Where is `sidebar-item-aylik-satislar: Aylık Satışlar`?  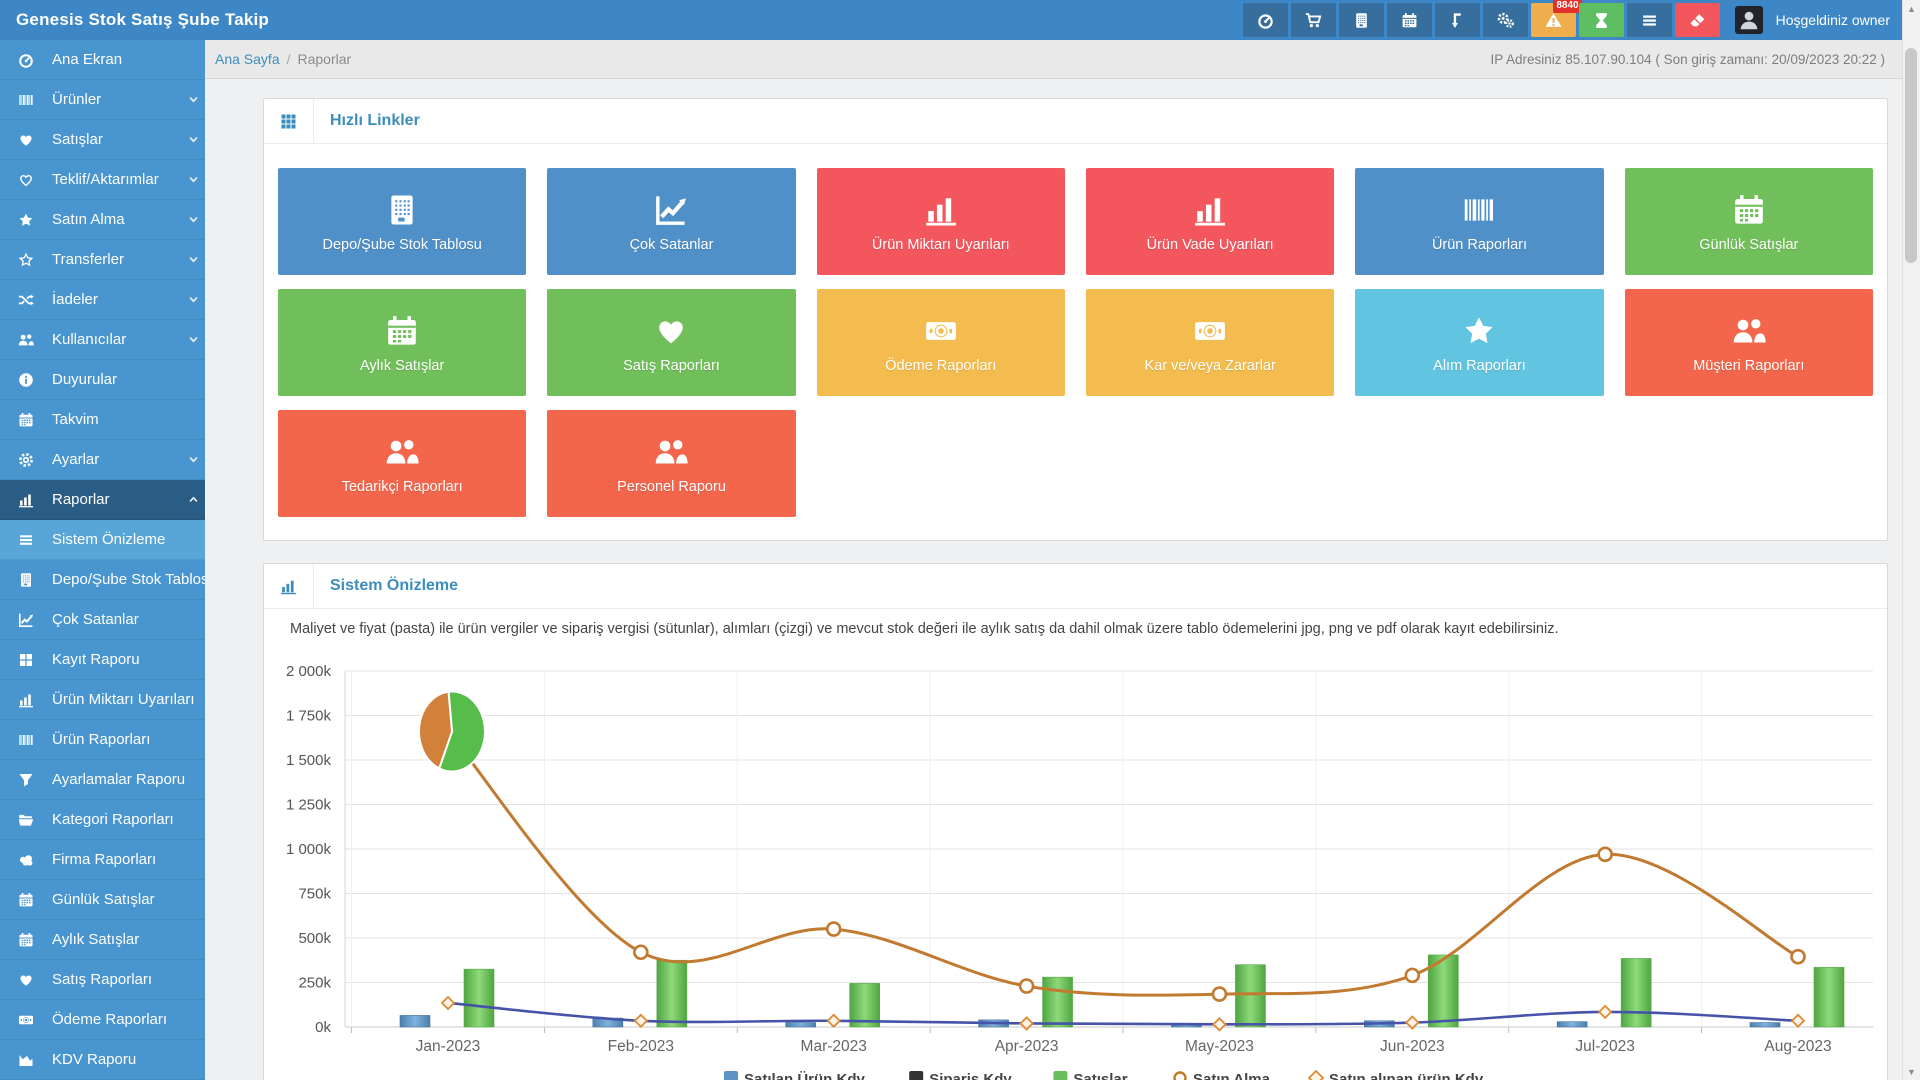
sidebar-item-aylik-satislar: Aylık Satışlar is located at coordinates (102, 940).